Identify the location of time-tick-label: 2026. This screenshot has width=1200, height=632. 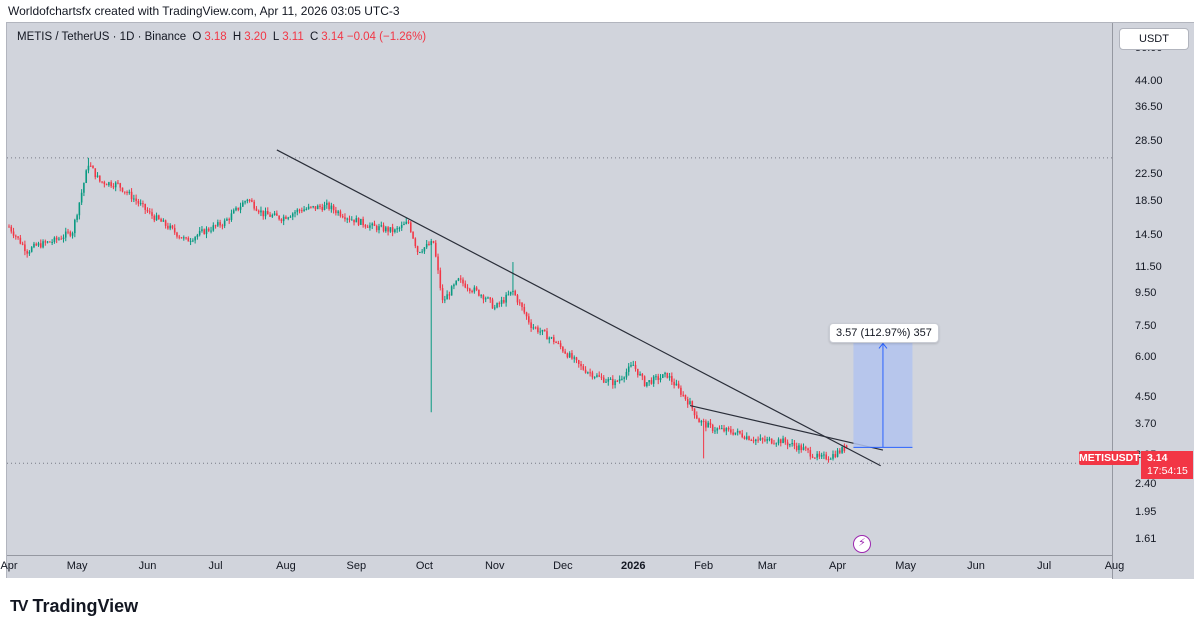
(633, 566).